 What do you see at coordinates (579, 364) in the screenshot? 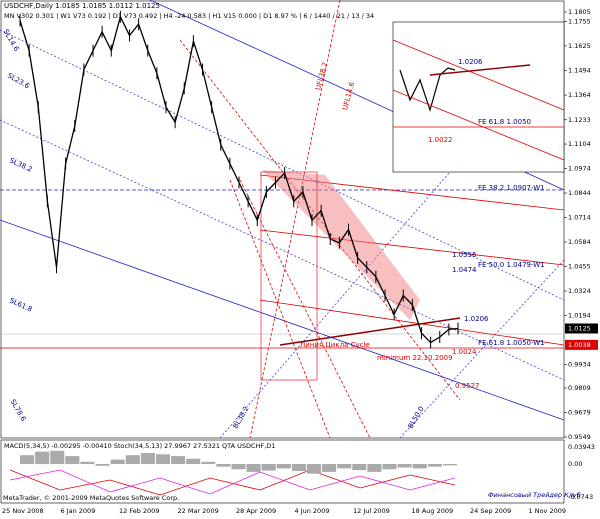
I see `price-label: 0.9934` at bounding box center [579, 364].